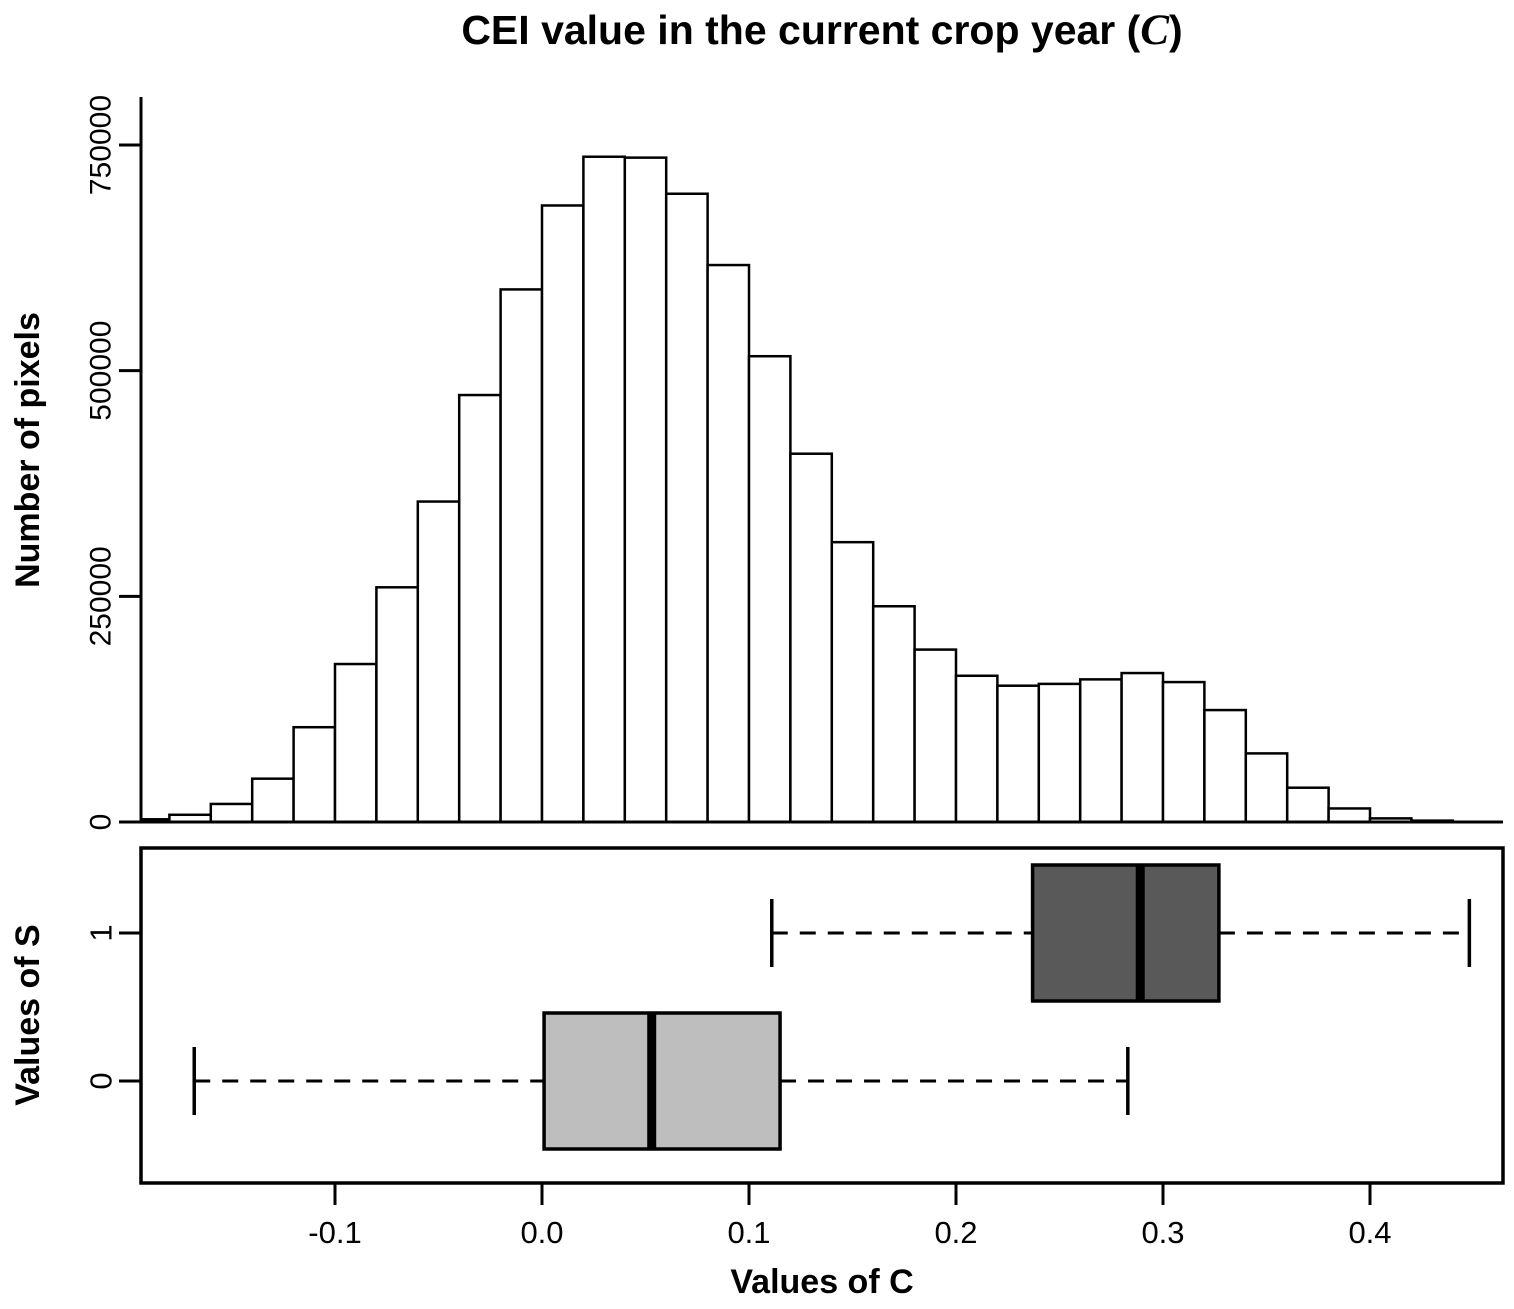 The image size is (1514, 1309). What do you see at coordinates (801, 30) in the screenshot?
I see `chart-title-text: CEI value in the current crop year (` at bounding box center [801, 30].